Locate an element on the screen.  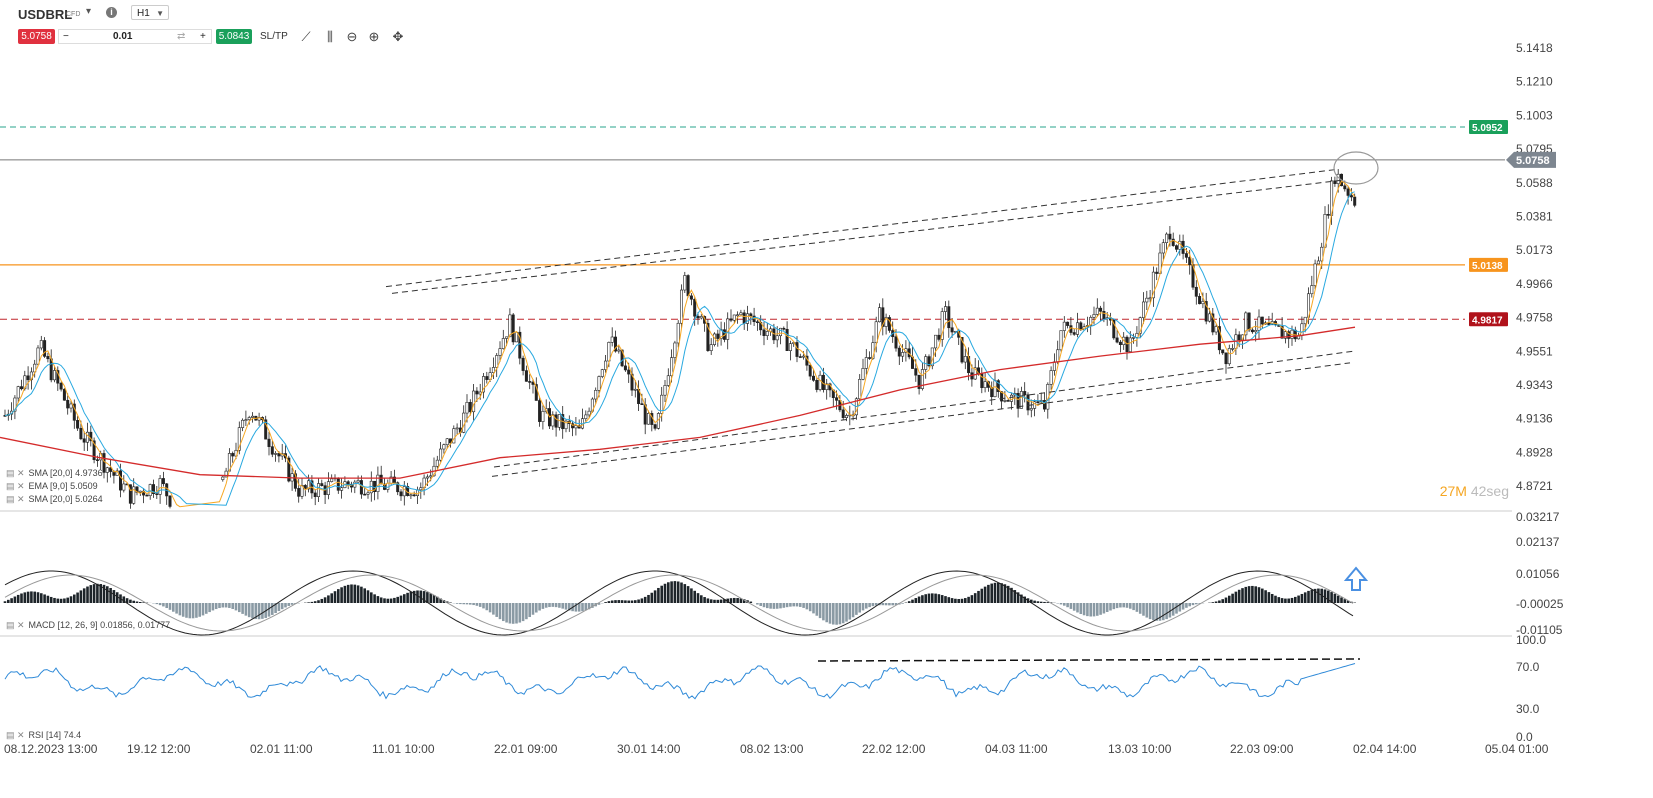
quantity-value: 0.01 is located at coordinates (123, 36).